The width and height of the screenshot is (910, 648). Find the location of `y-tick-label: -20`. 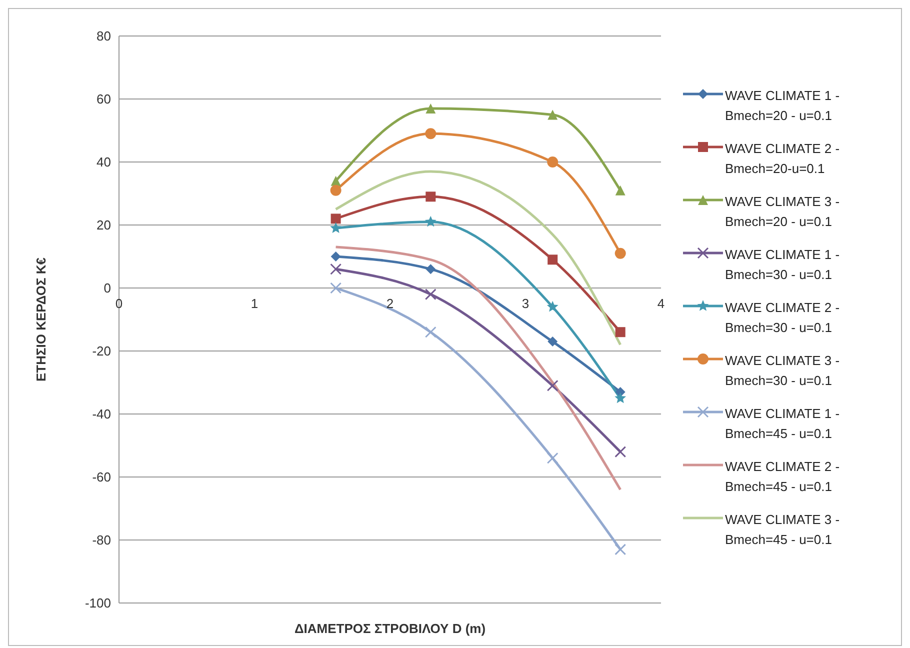

y-tick-label: -20 is located at coordinates (101, 351).